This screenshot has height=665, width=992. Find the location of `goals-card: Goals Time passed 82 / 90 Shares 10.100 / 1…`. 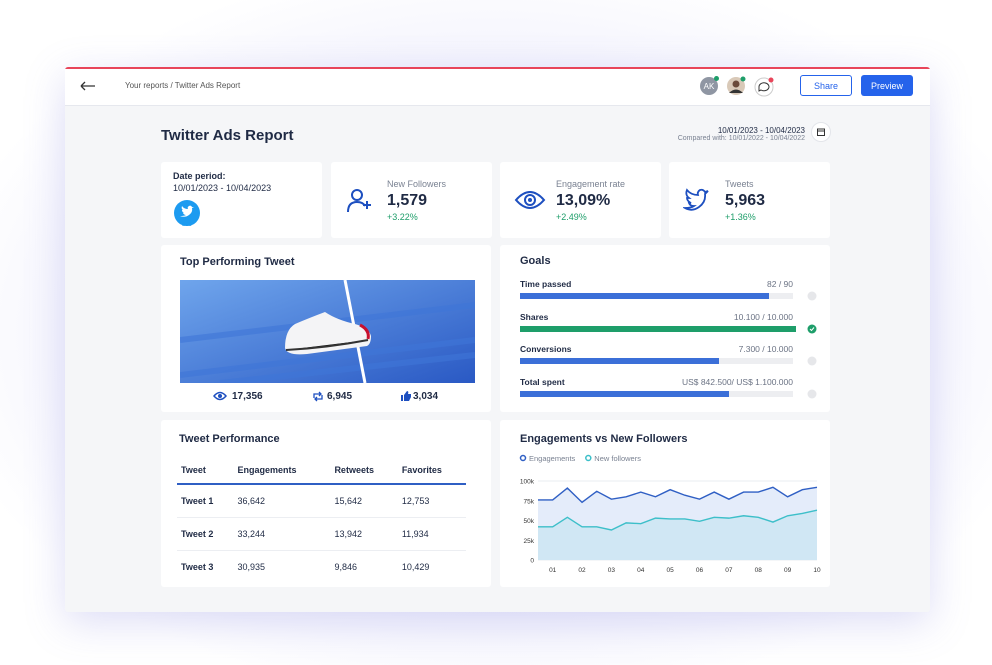

goals-card: Goals Time passed 82 / 90 Shares 10.100 / 1… is located at coordinates (665, 328).